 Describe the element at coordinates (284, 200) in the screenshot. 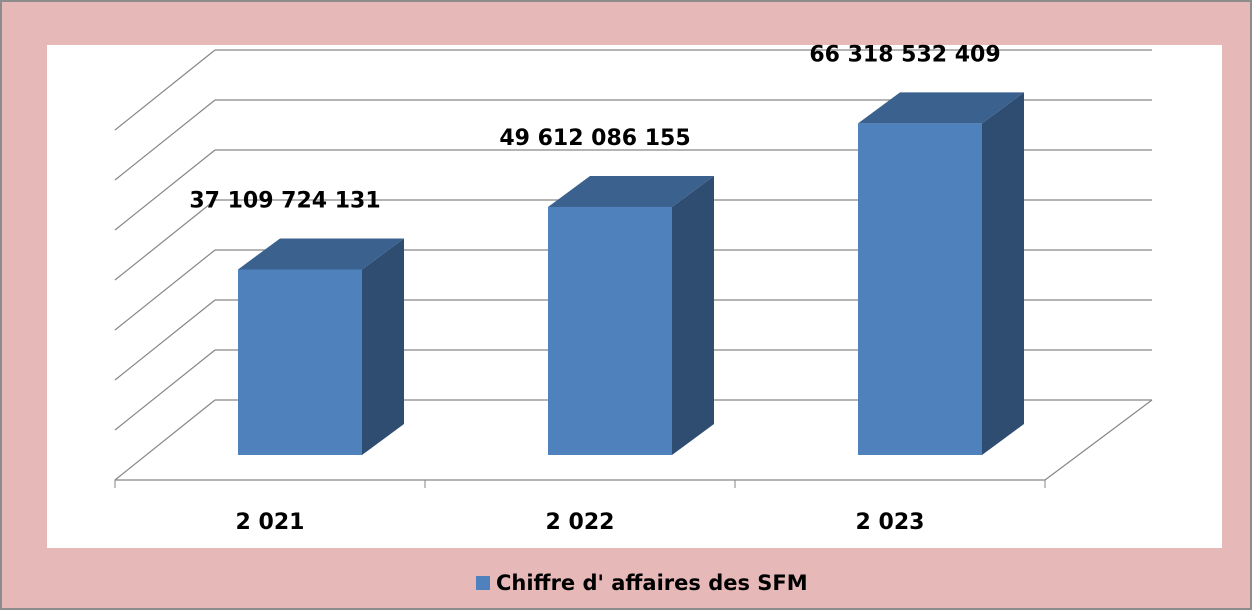

I see `data-label: 37 109 724 131` at that location.